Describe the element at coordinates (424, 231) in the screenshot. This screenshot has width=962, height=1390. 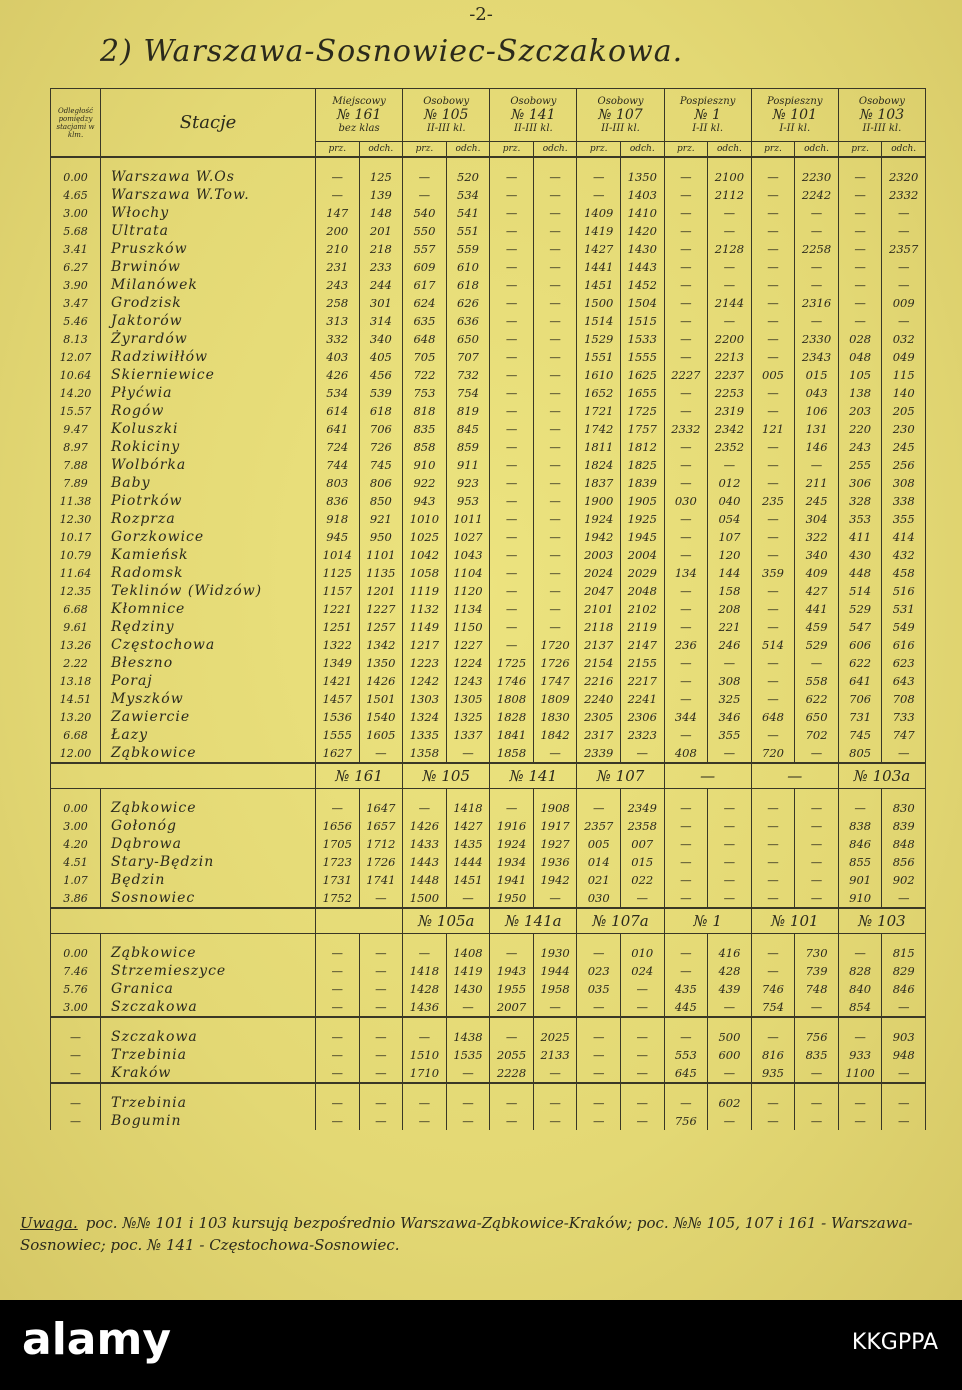
I see `time: 550` at that location.